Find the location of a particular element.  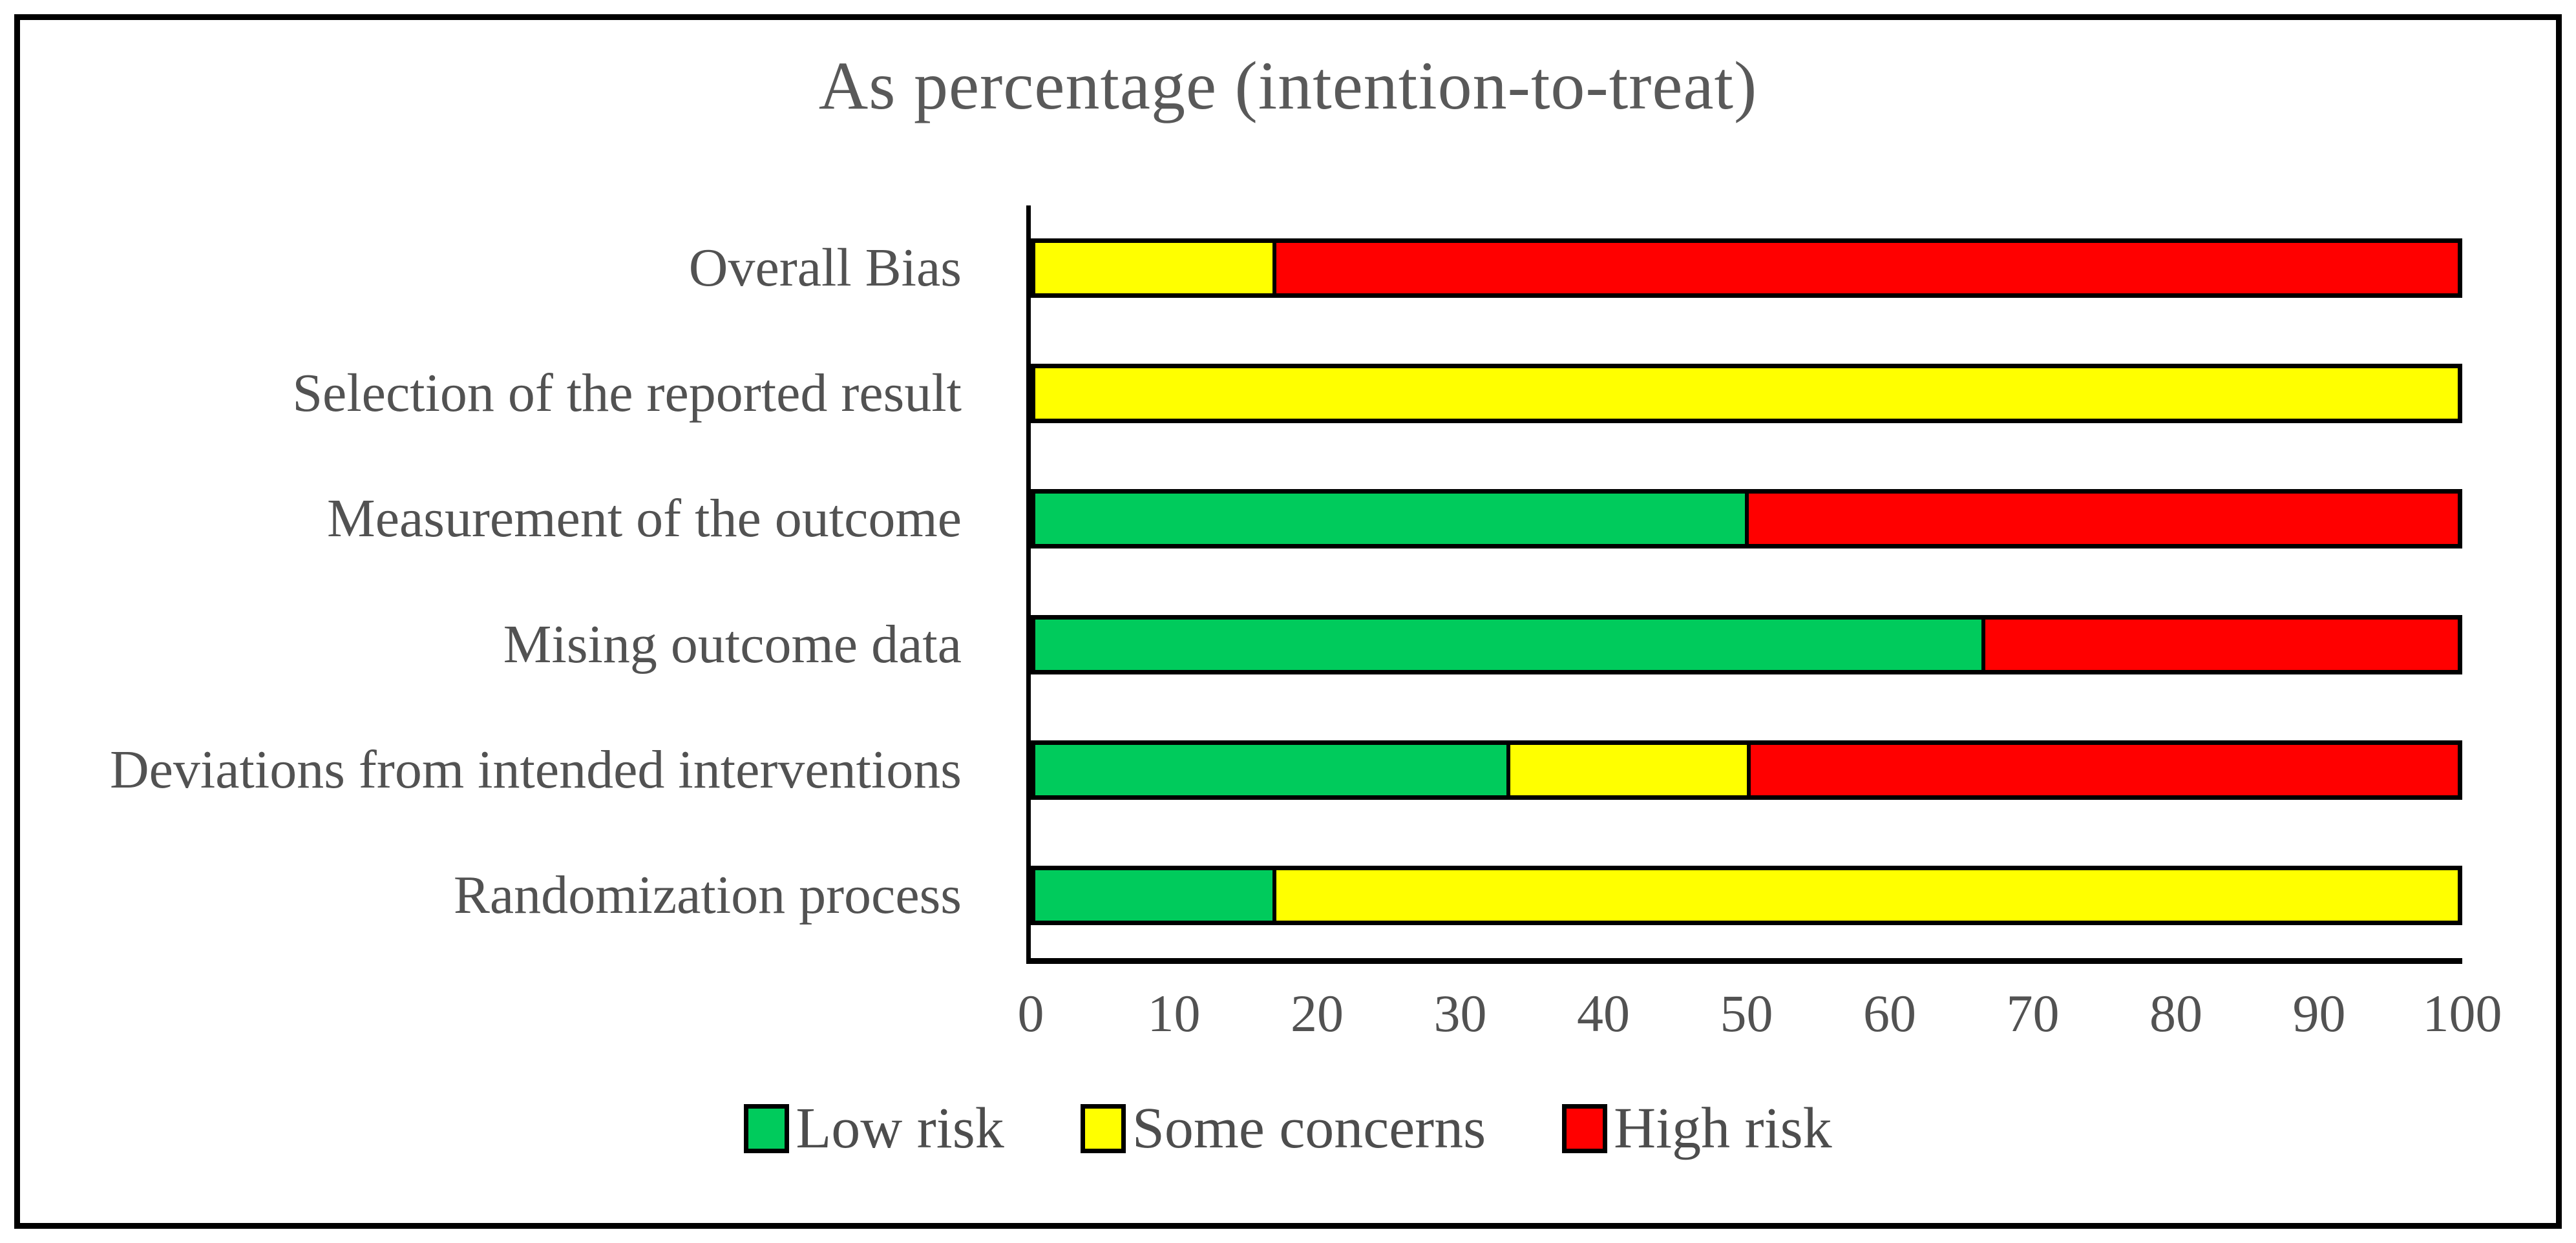

x-tick-label-40: 40 is located at coordinates (1603, 1013).